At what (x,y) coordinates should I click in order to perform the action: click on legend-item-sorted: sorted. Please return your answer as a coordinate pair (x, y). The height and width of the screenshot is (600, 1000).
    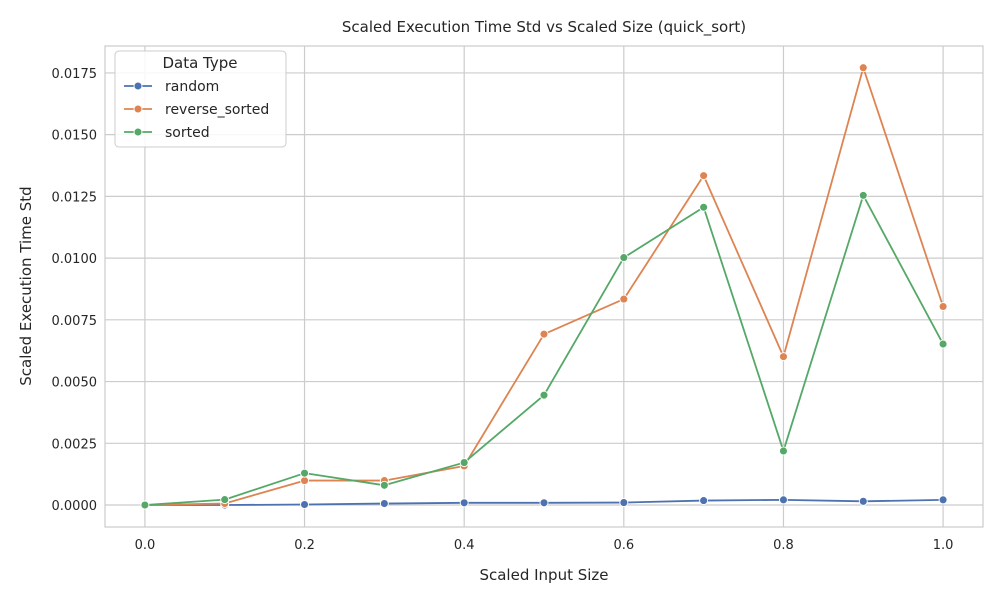
    Looking at the image, I should click on (167, 133).